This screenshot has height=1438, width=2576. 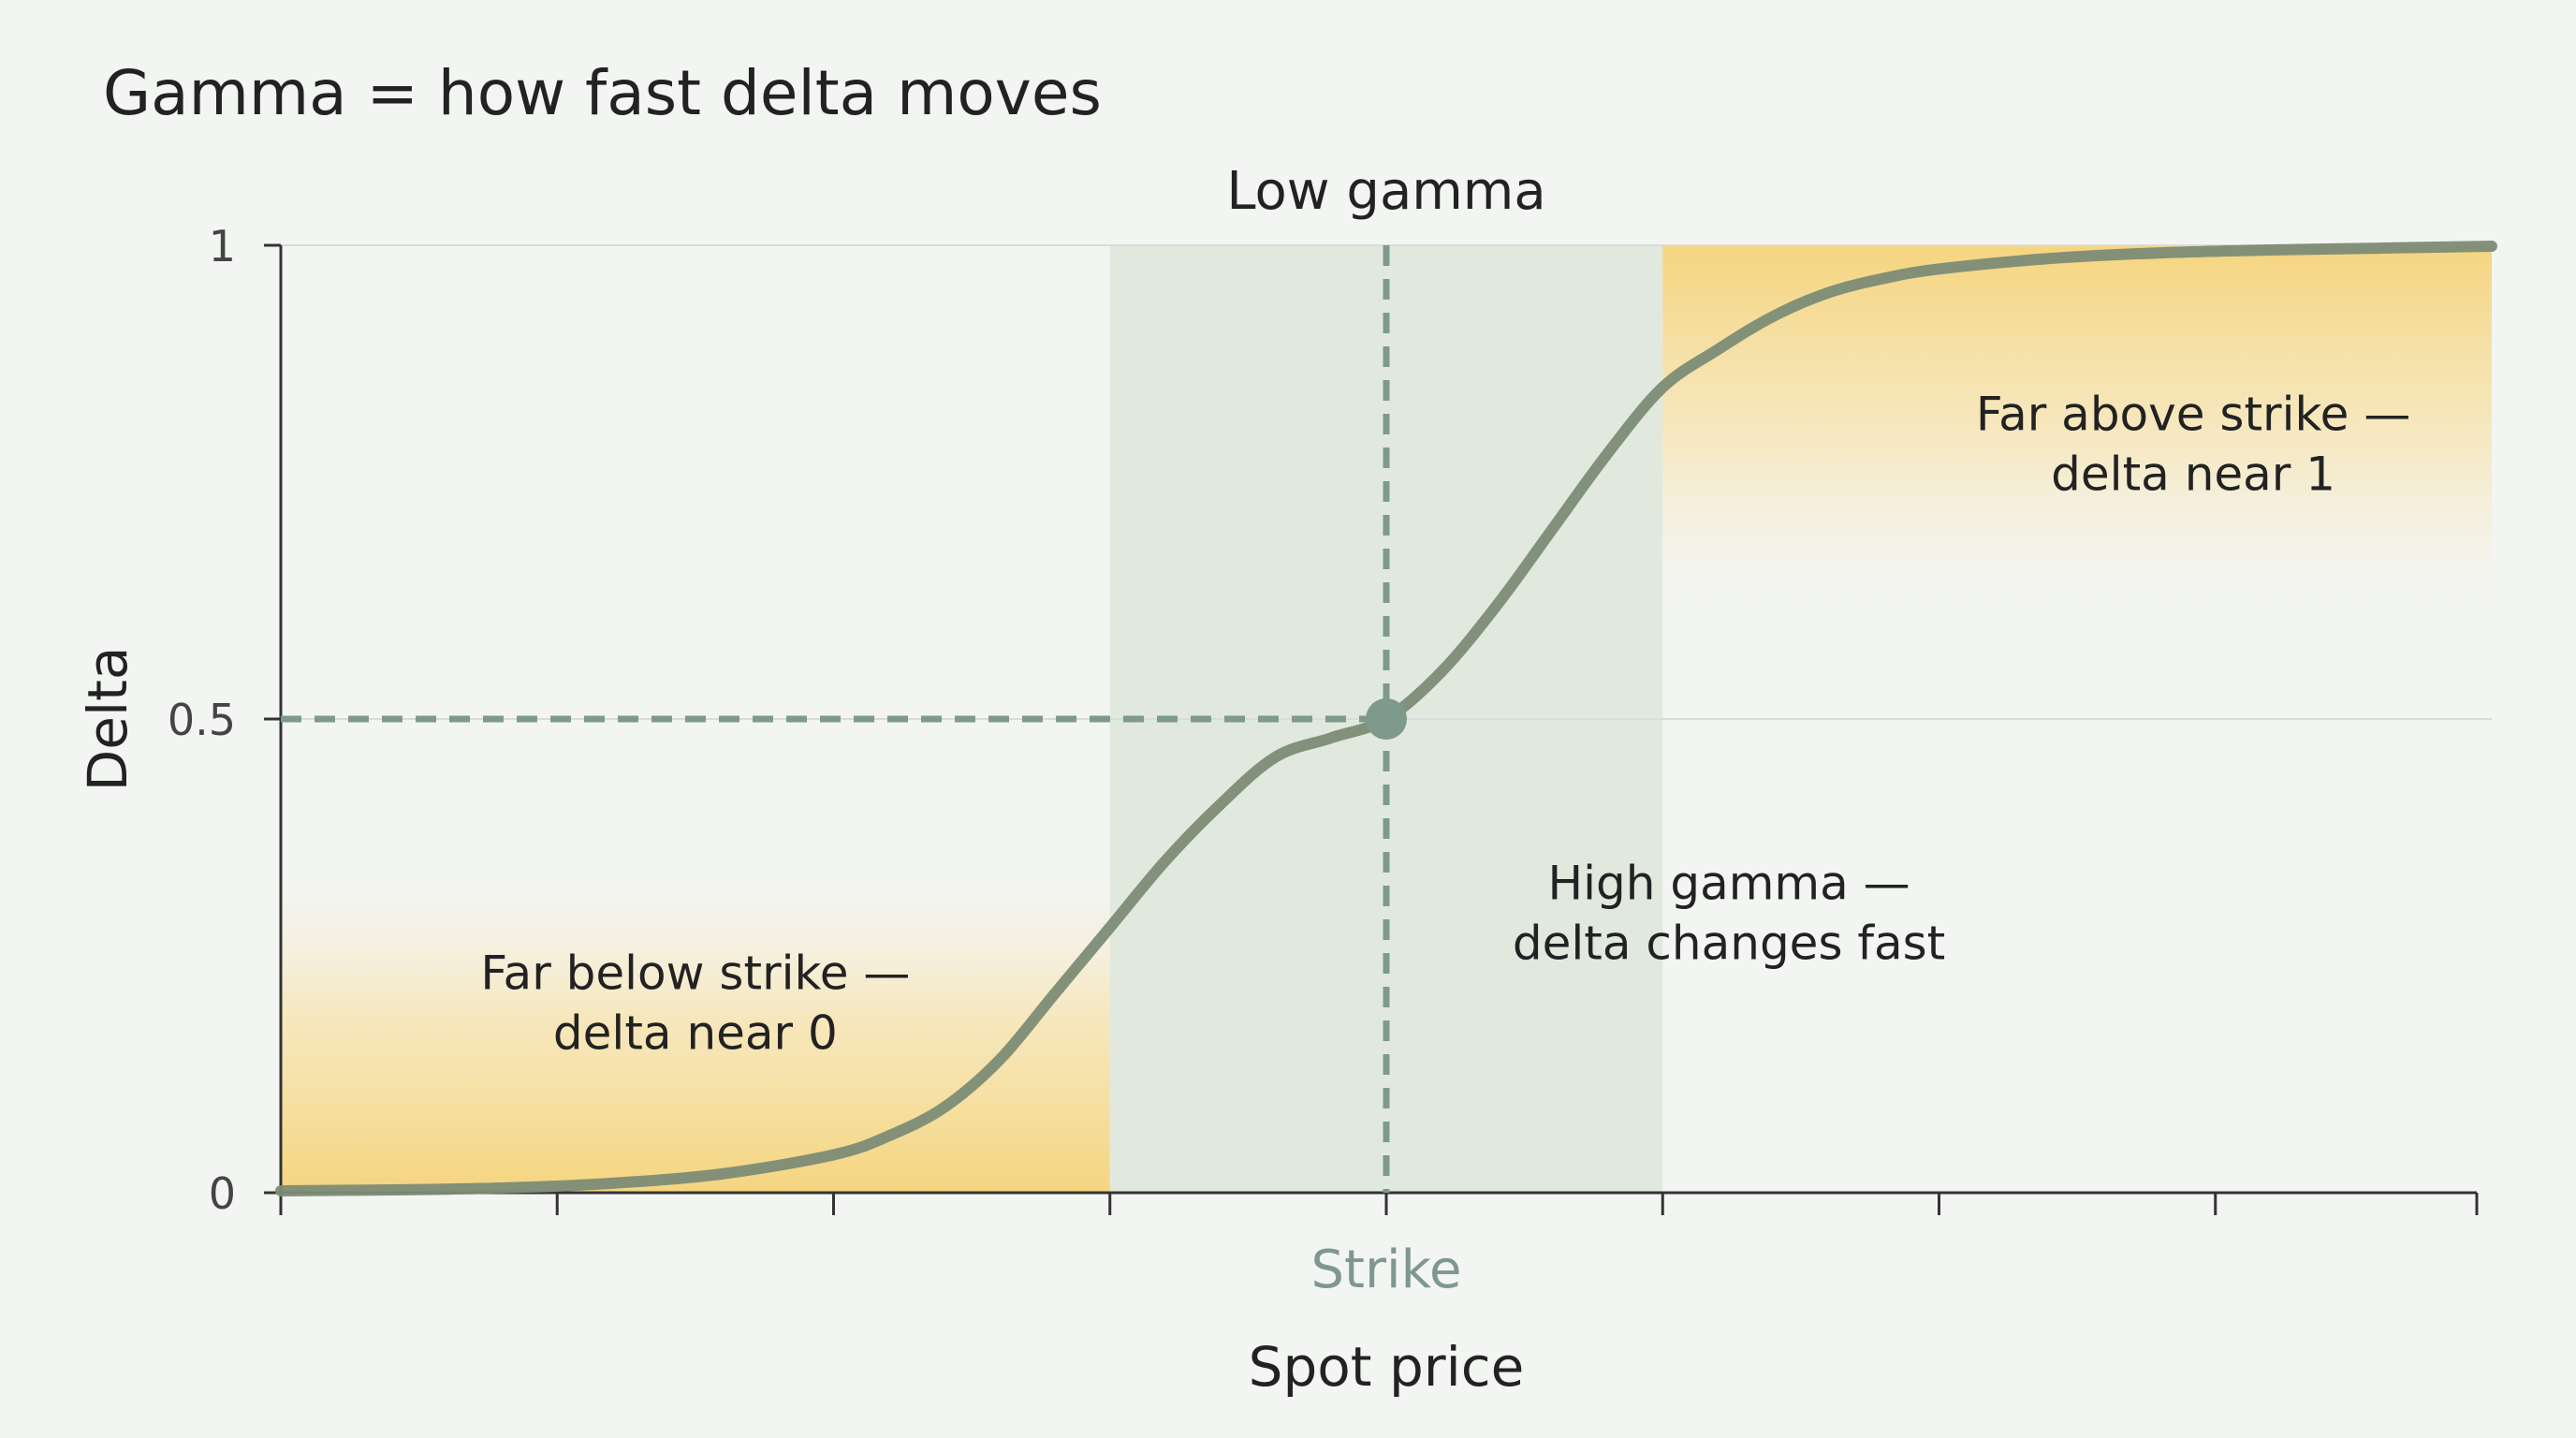 What do you see at coordinates (695, 973) in the screenshot?
I see `zone-label-far-below: Far below strike —` at bounding box center [695, 973].